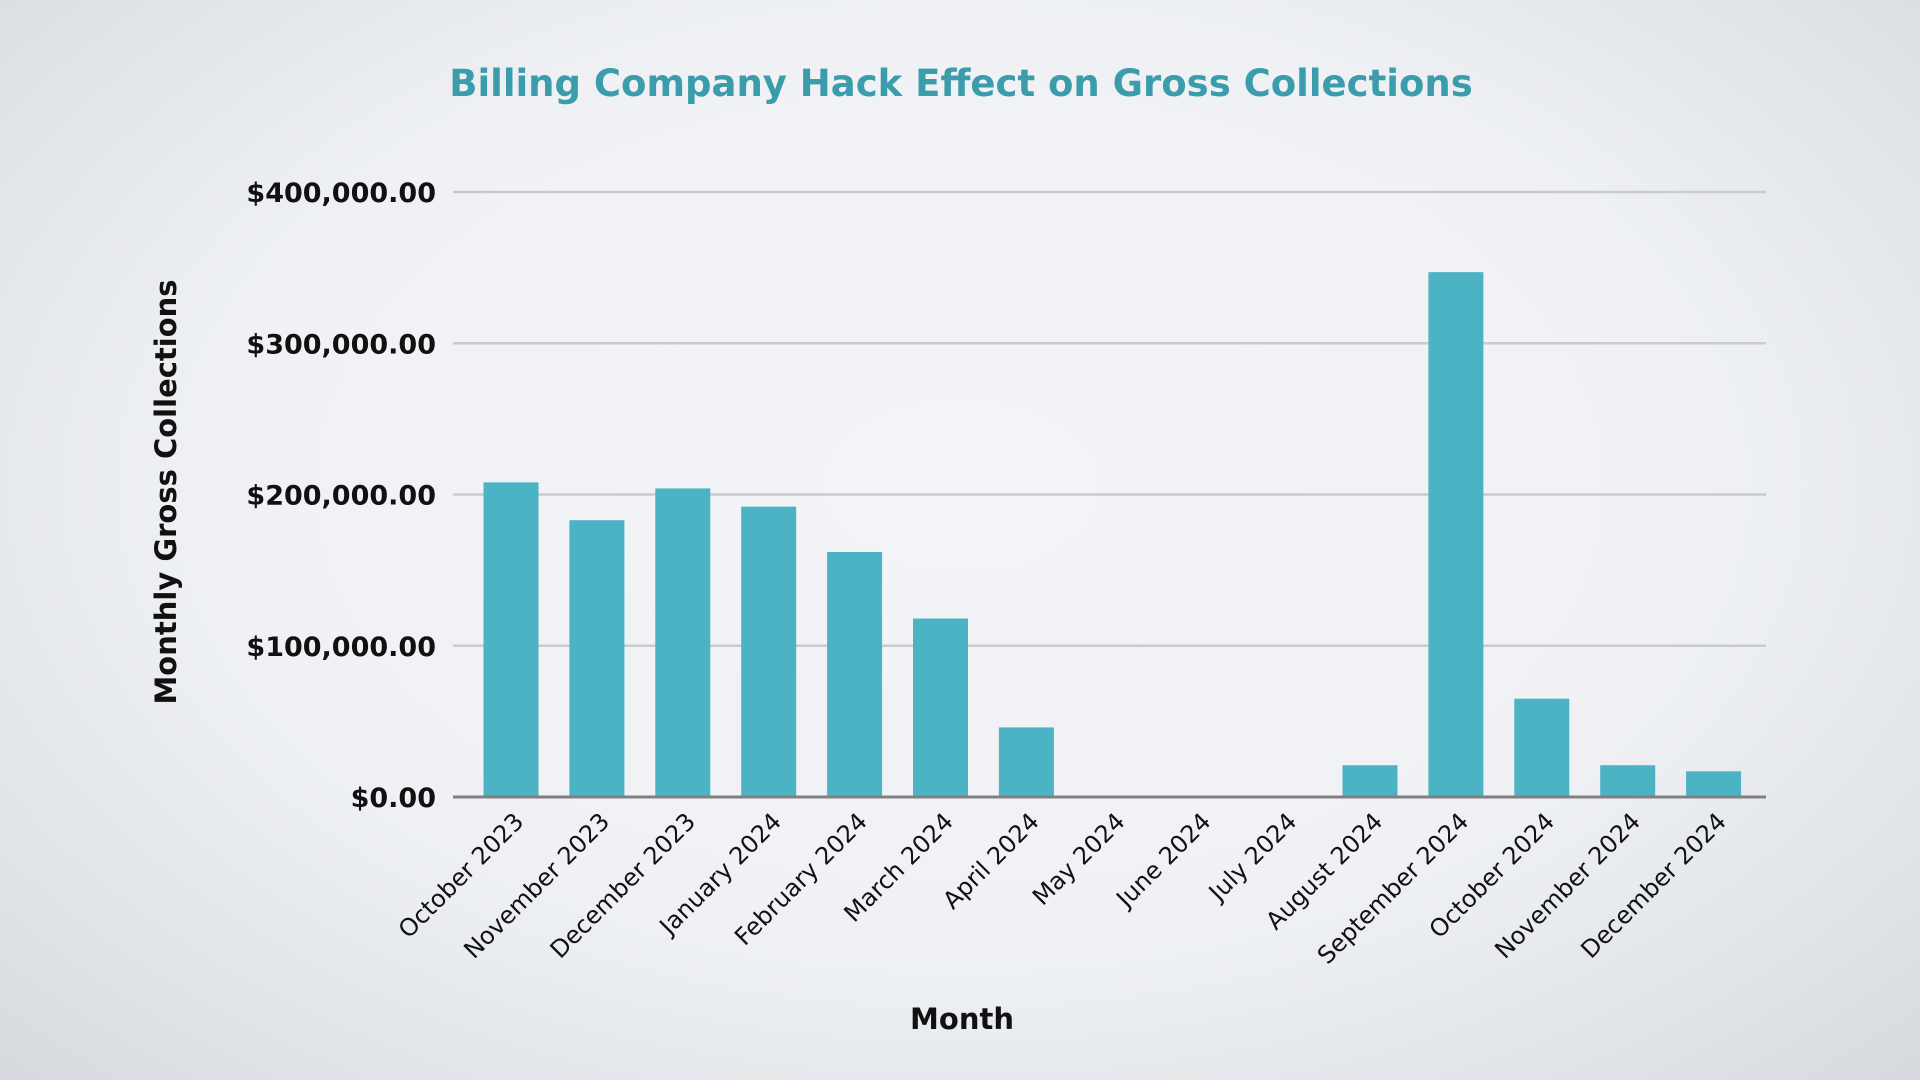  I want to click on y-tick-label: $200,000.00, so click(341, 496).